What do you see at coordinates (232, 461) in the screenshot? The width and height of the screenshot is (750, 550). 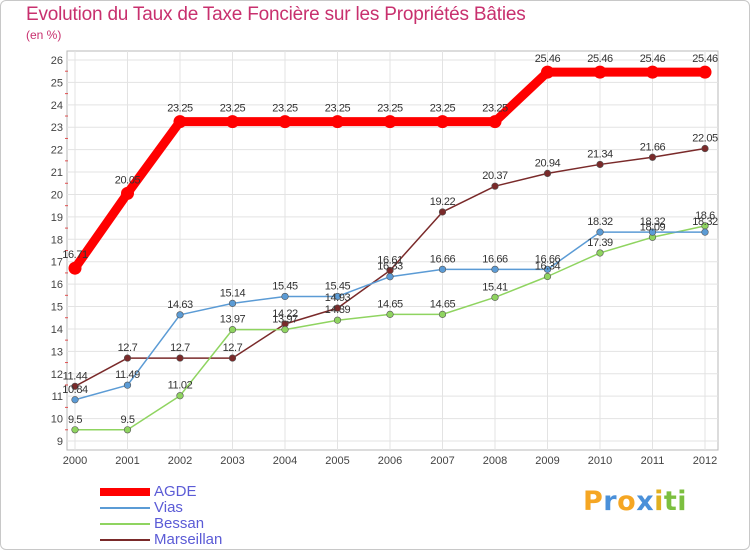 I see `x-tick-label: 2003` at bounding box center [232, 461].